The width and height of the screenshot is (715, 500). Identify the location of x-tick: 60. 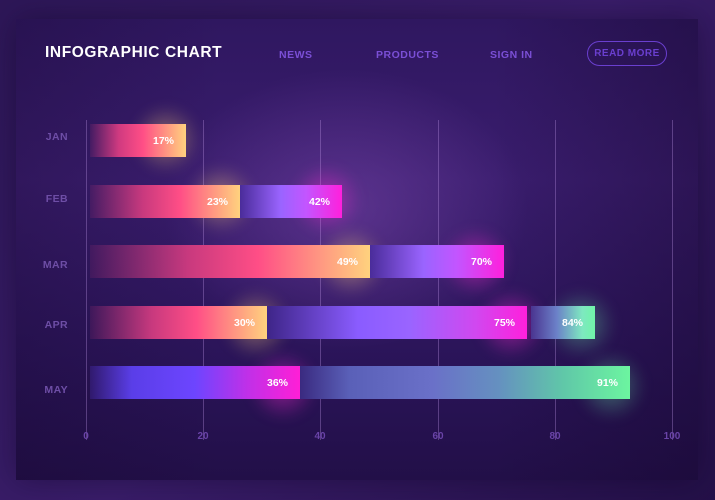
(438, 436).